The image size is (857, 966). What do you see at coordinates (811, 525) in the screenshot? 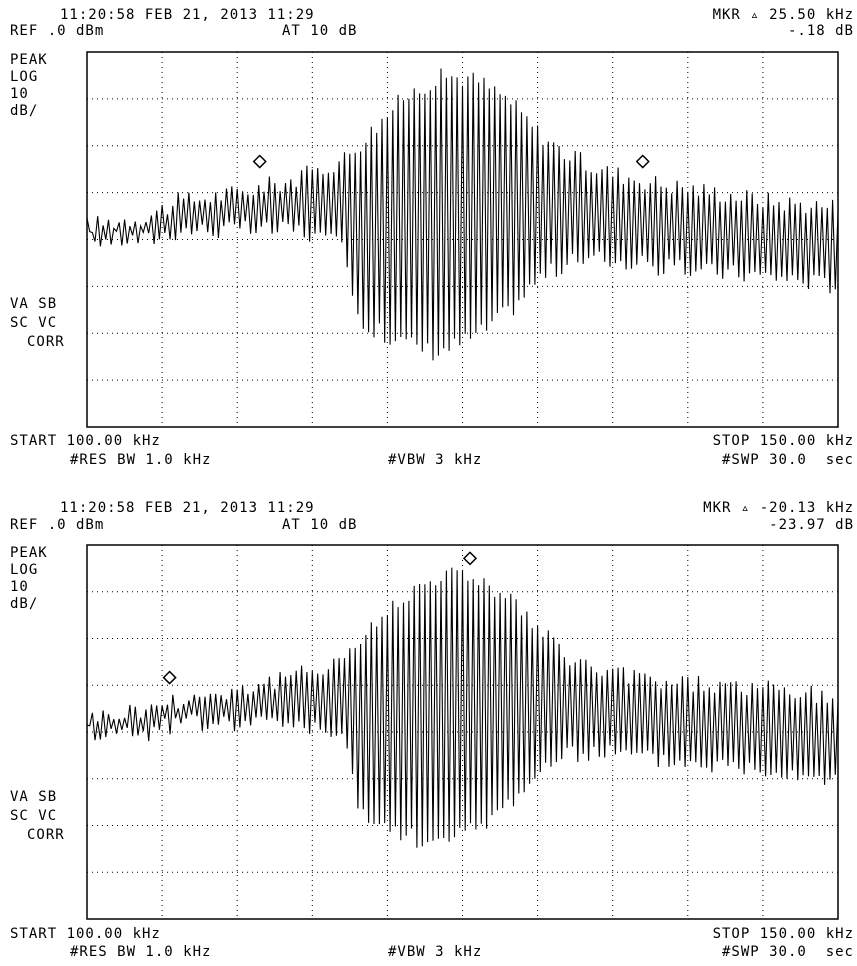
I see `marker-value: -23.97 dB` at bounding box center [811, 525].